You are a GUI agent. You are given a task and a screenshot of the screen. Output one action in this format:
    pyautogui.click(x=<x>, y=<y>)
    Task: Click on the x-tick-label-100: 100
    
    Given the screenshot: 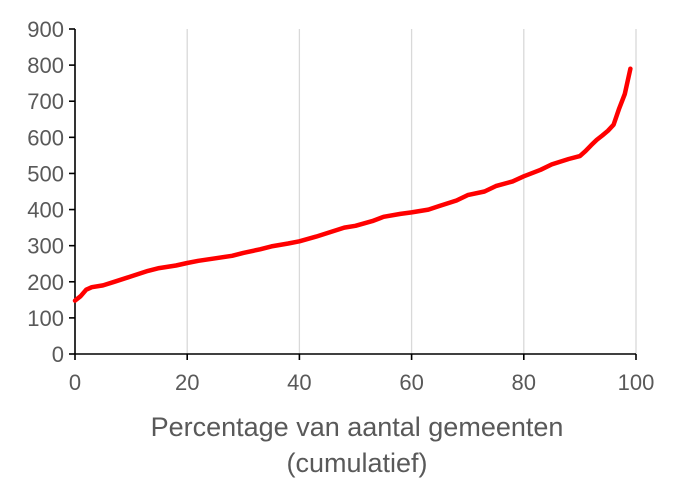 What is the action you would take?
    pyautogui.click(x=636, y=382)
    